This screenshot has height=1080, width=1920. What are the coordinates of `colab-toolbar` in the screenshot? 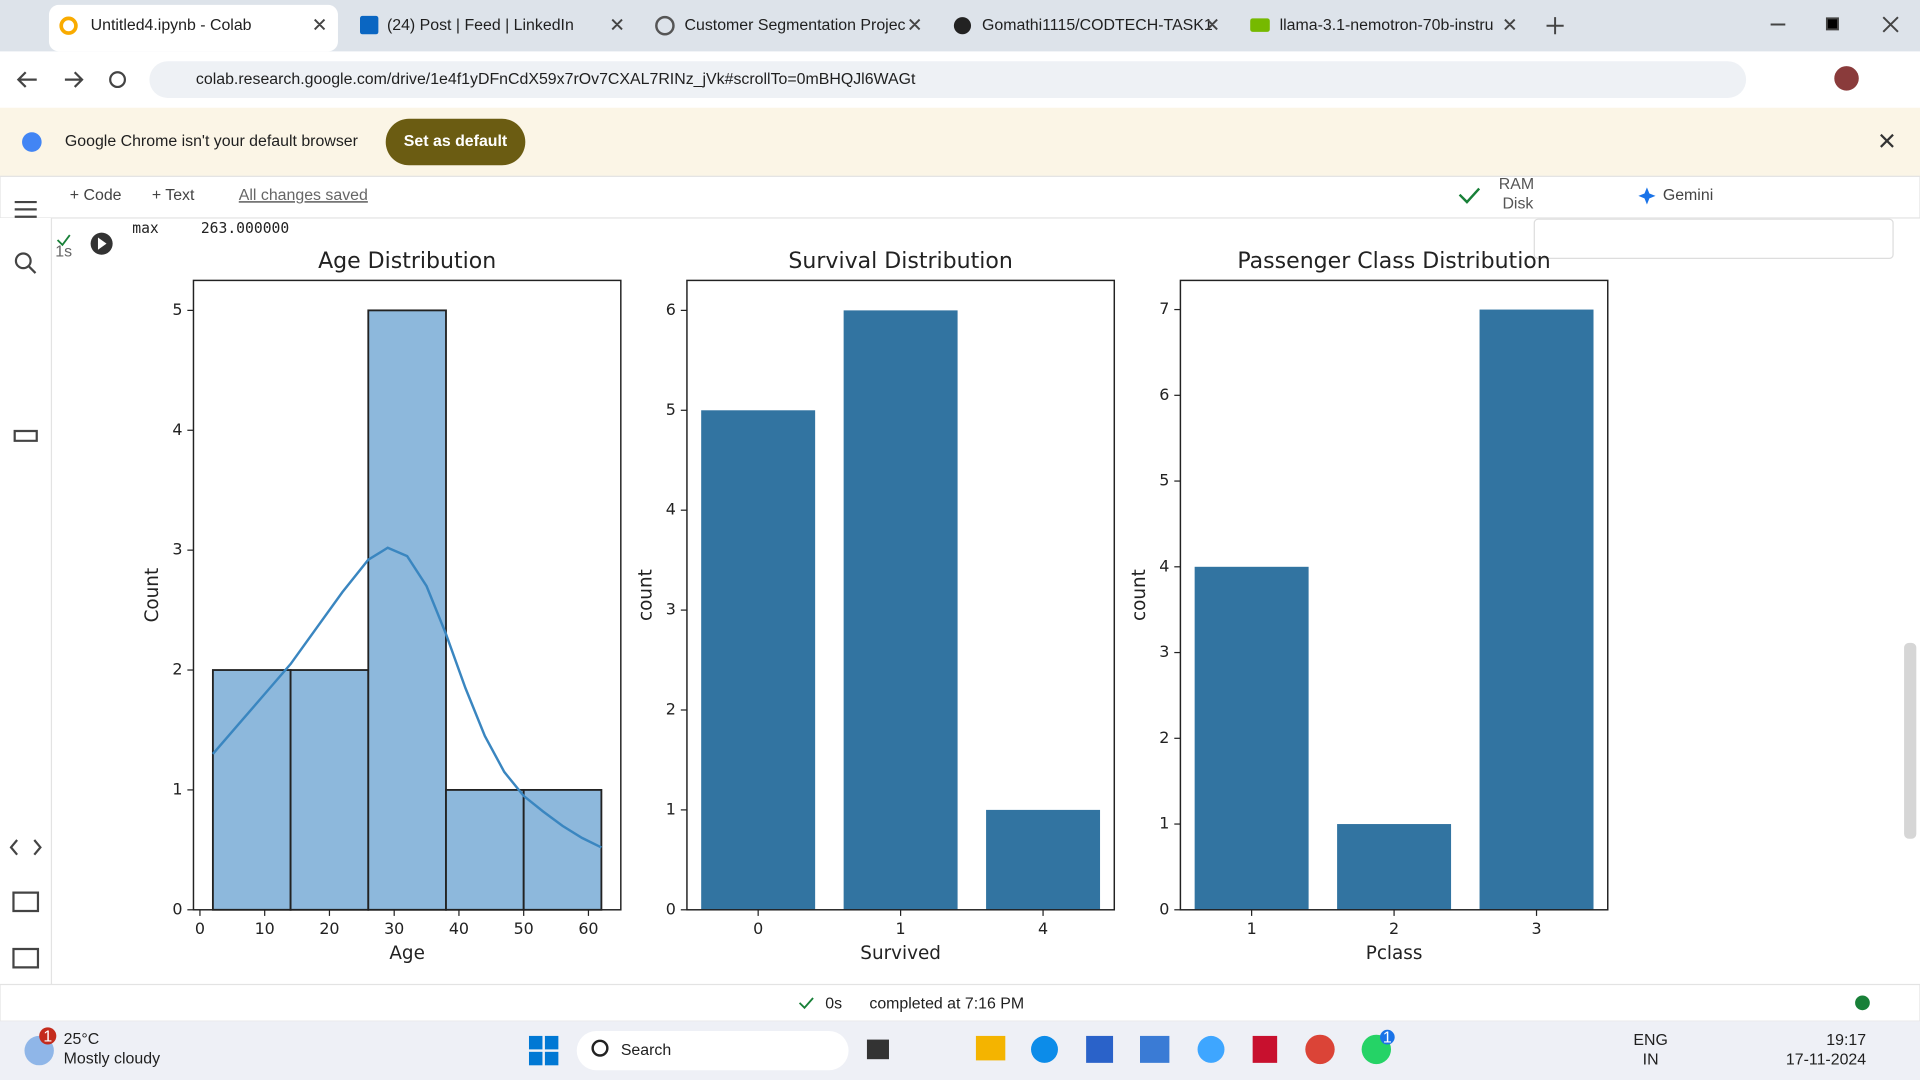 It's located at (960, 197).